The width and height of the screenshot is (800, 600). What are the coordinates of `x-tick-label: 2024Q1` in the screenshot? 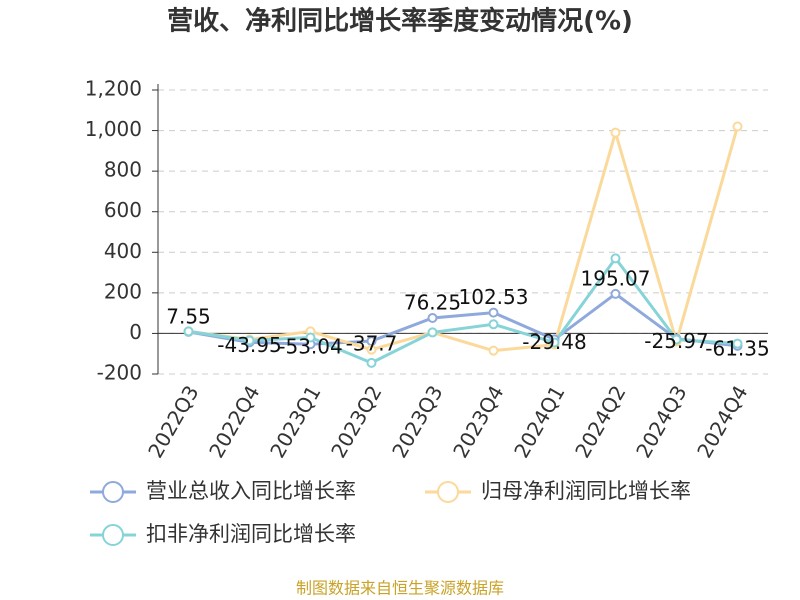 It's located at (539, 421).